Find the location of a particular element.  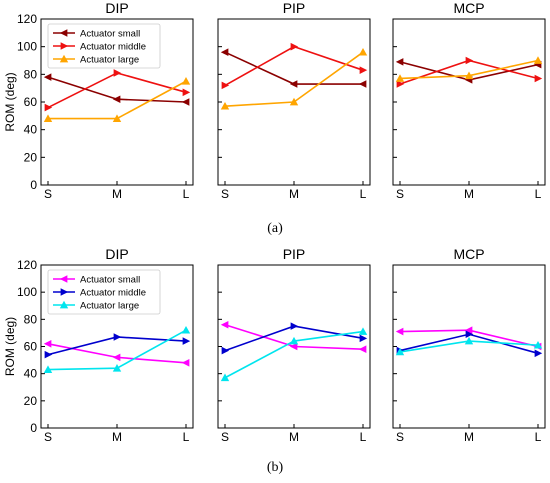

y-tick-label: 20 is located at coordinates (31, 157).